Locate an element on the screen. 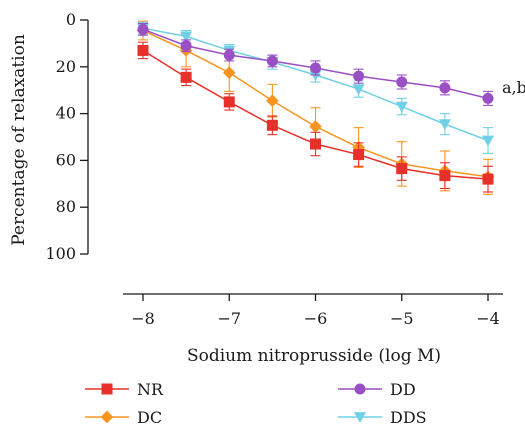 This screenshot has width=525, height=435. legend: NR DC DD DDS is located at coordinates (256, 403).